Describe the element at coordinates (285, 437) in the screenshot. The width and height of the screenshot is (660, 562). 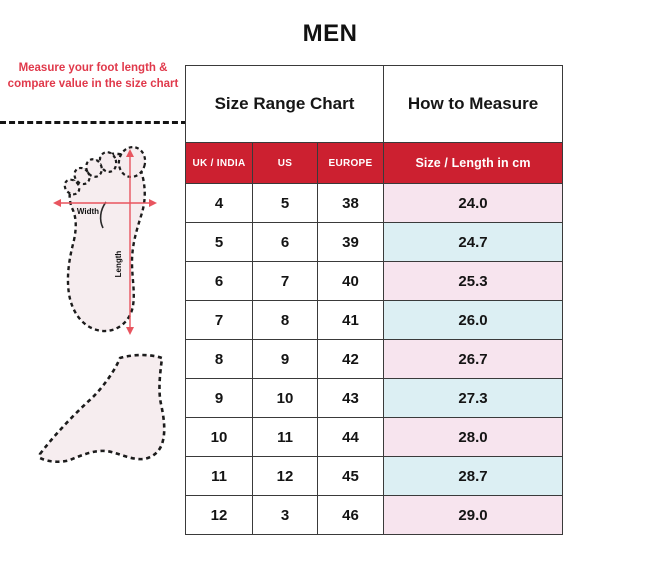
I see `cell-us: 11` at that location.